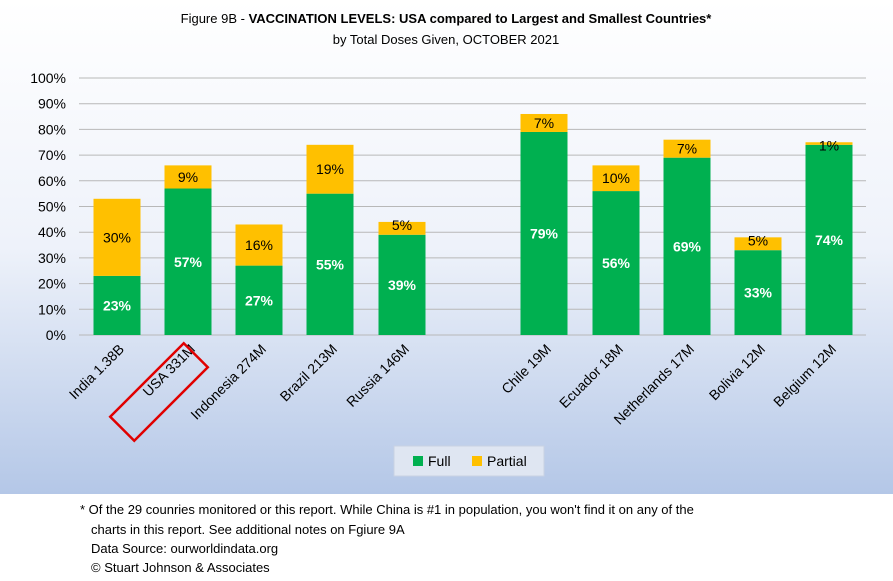  I want to click on data-label-full: 74%, so click(829, 240).